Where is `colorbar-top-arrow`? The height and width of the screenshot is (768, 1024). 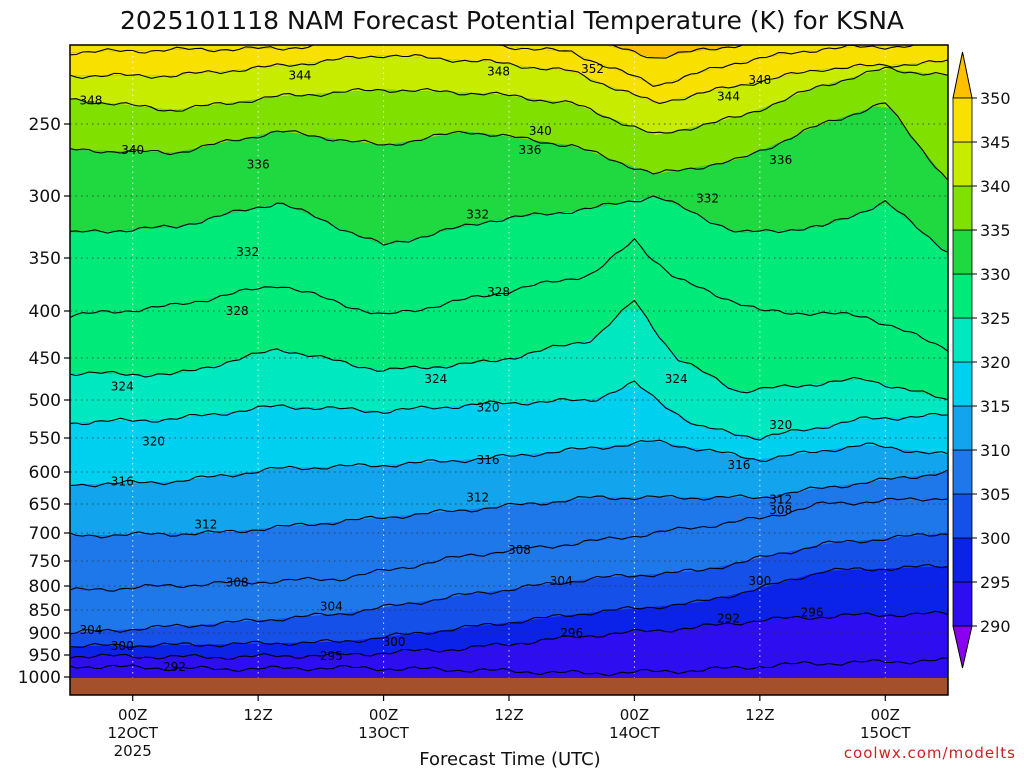
colorbar-top-arrow is located at coordinates (962, 75).